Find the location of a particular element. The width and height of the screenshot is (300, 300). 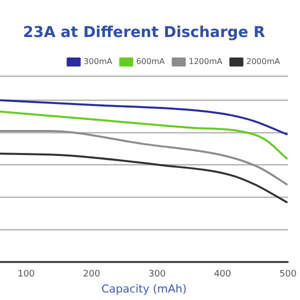

x-tick-label: 300 is located at coordinates (157, 275).